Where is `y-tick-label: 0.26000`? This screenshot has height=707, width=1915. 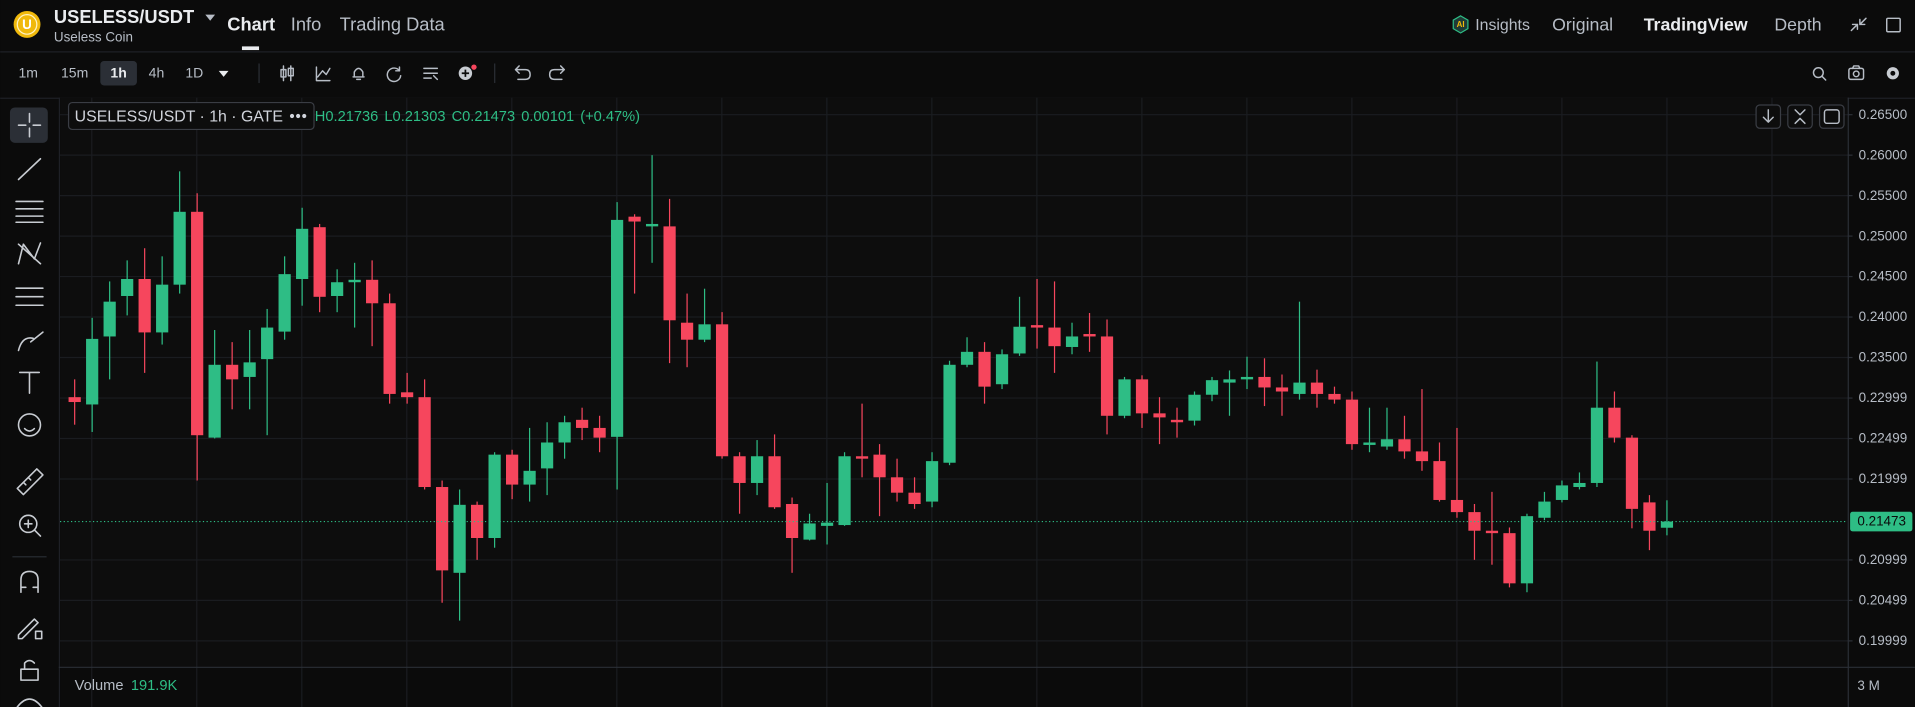 y-tick-label: 0.26000 is located at coordinates (1883, 154).